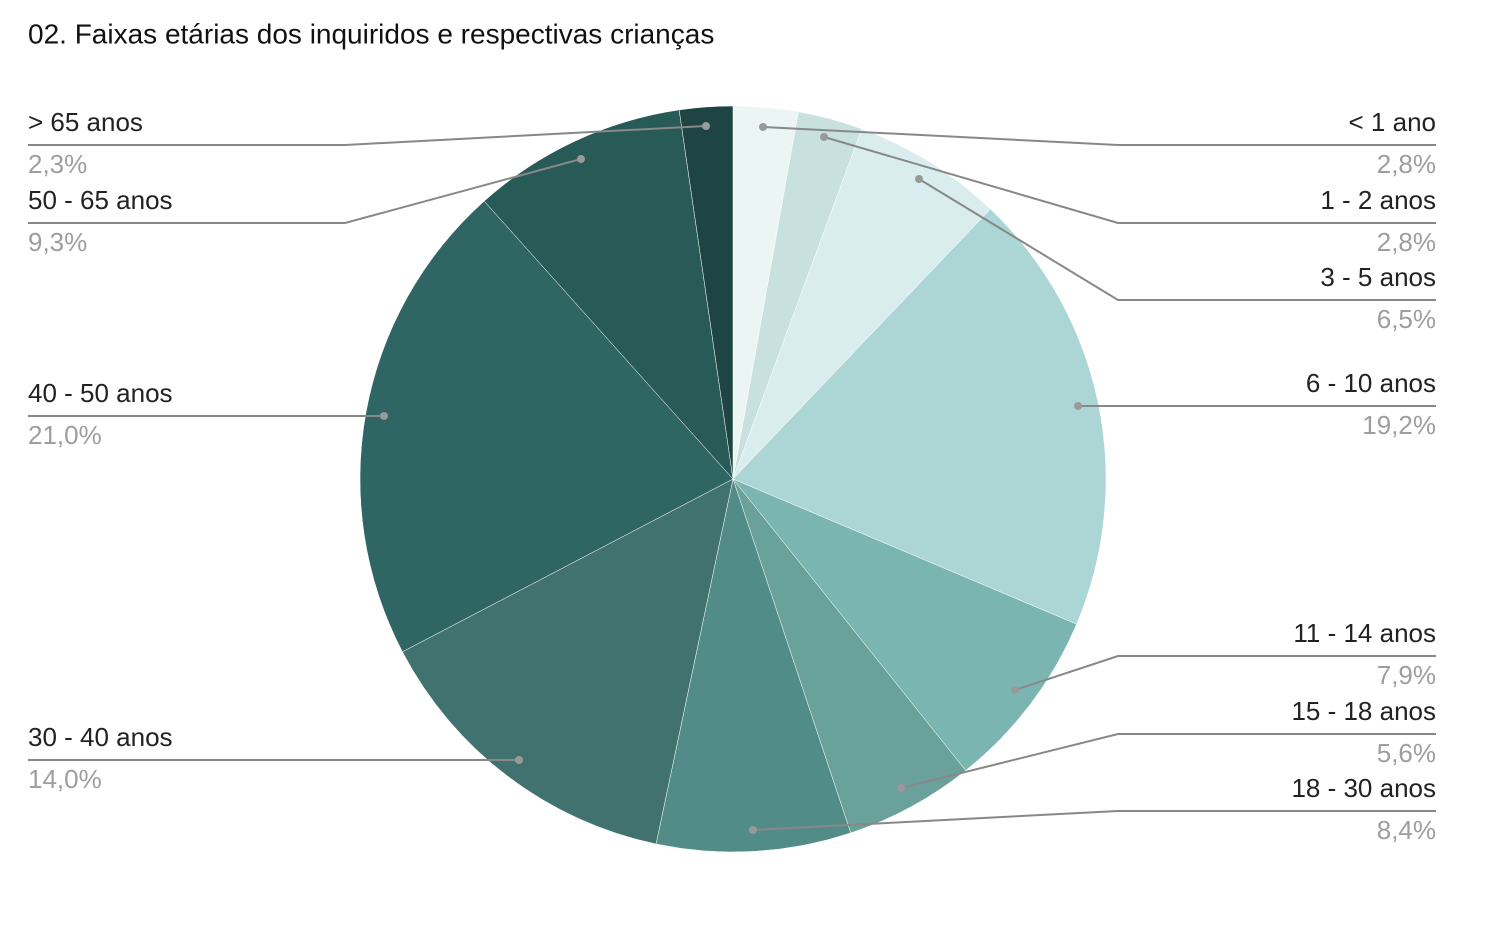 The width and height of the screenshot is (1506, 931). Describe the element at coordinates (100, 393) in the screenshot. I see `slice-label: 40 - 50 anos` at that location.